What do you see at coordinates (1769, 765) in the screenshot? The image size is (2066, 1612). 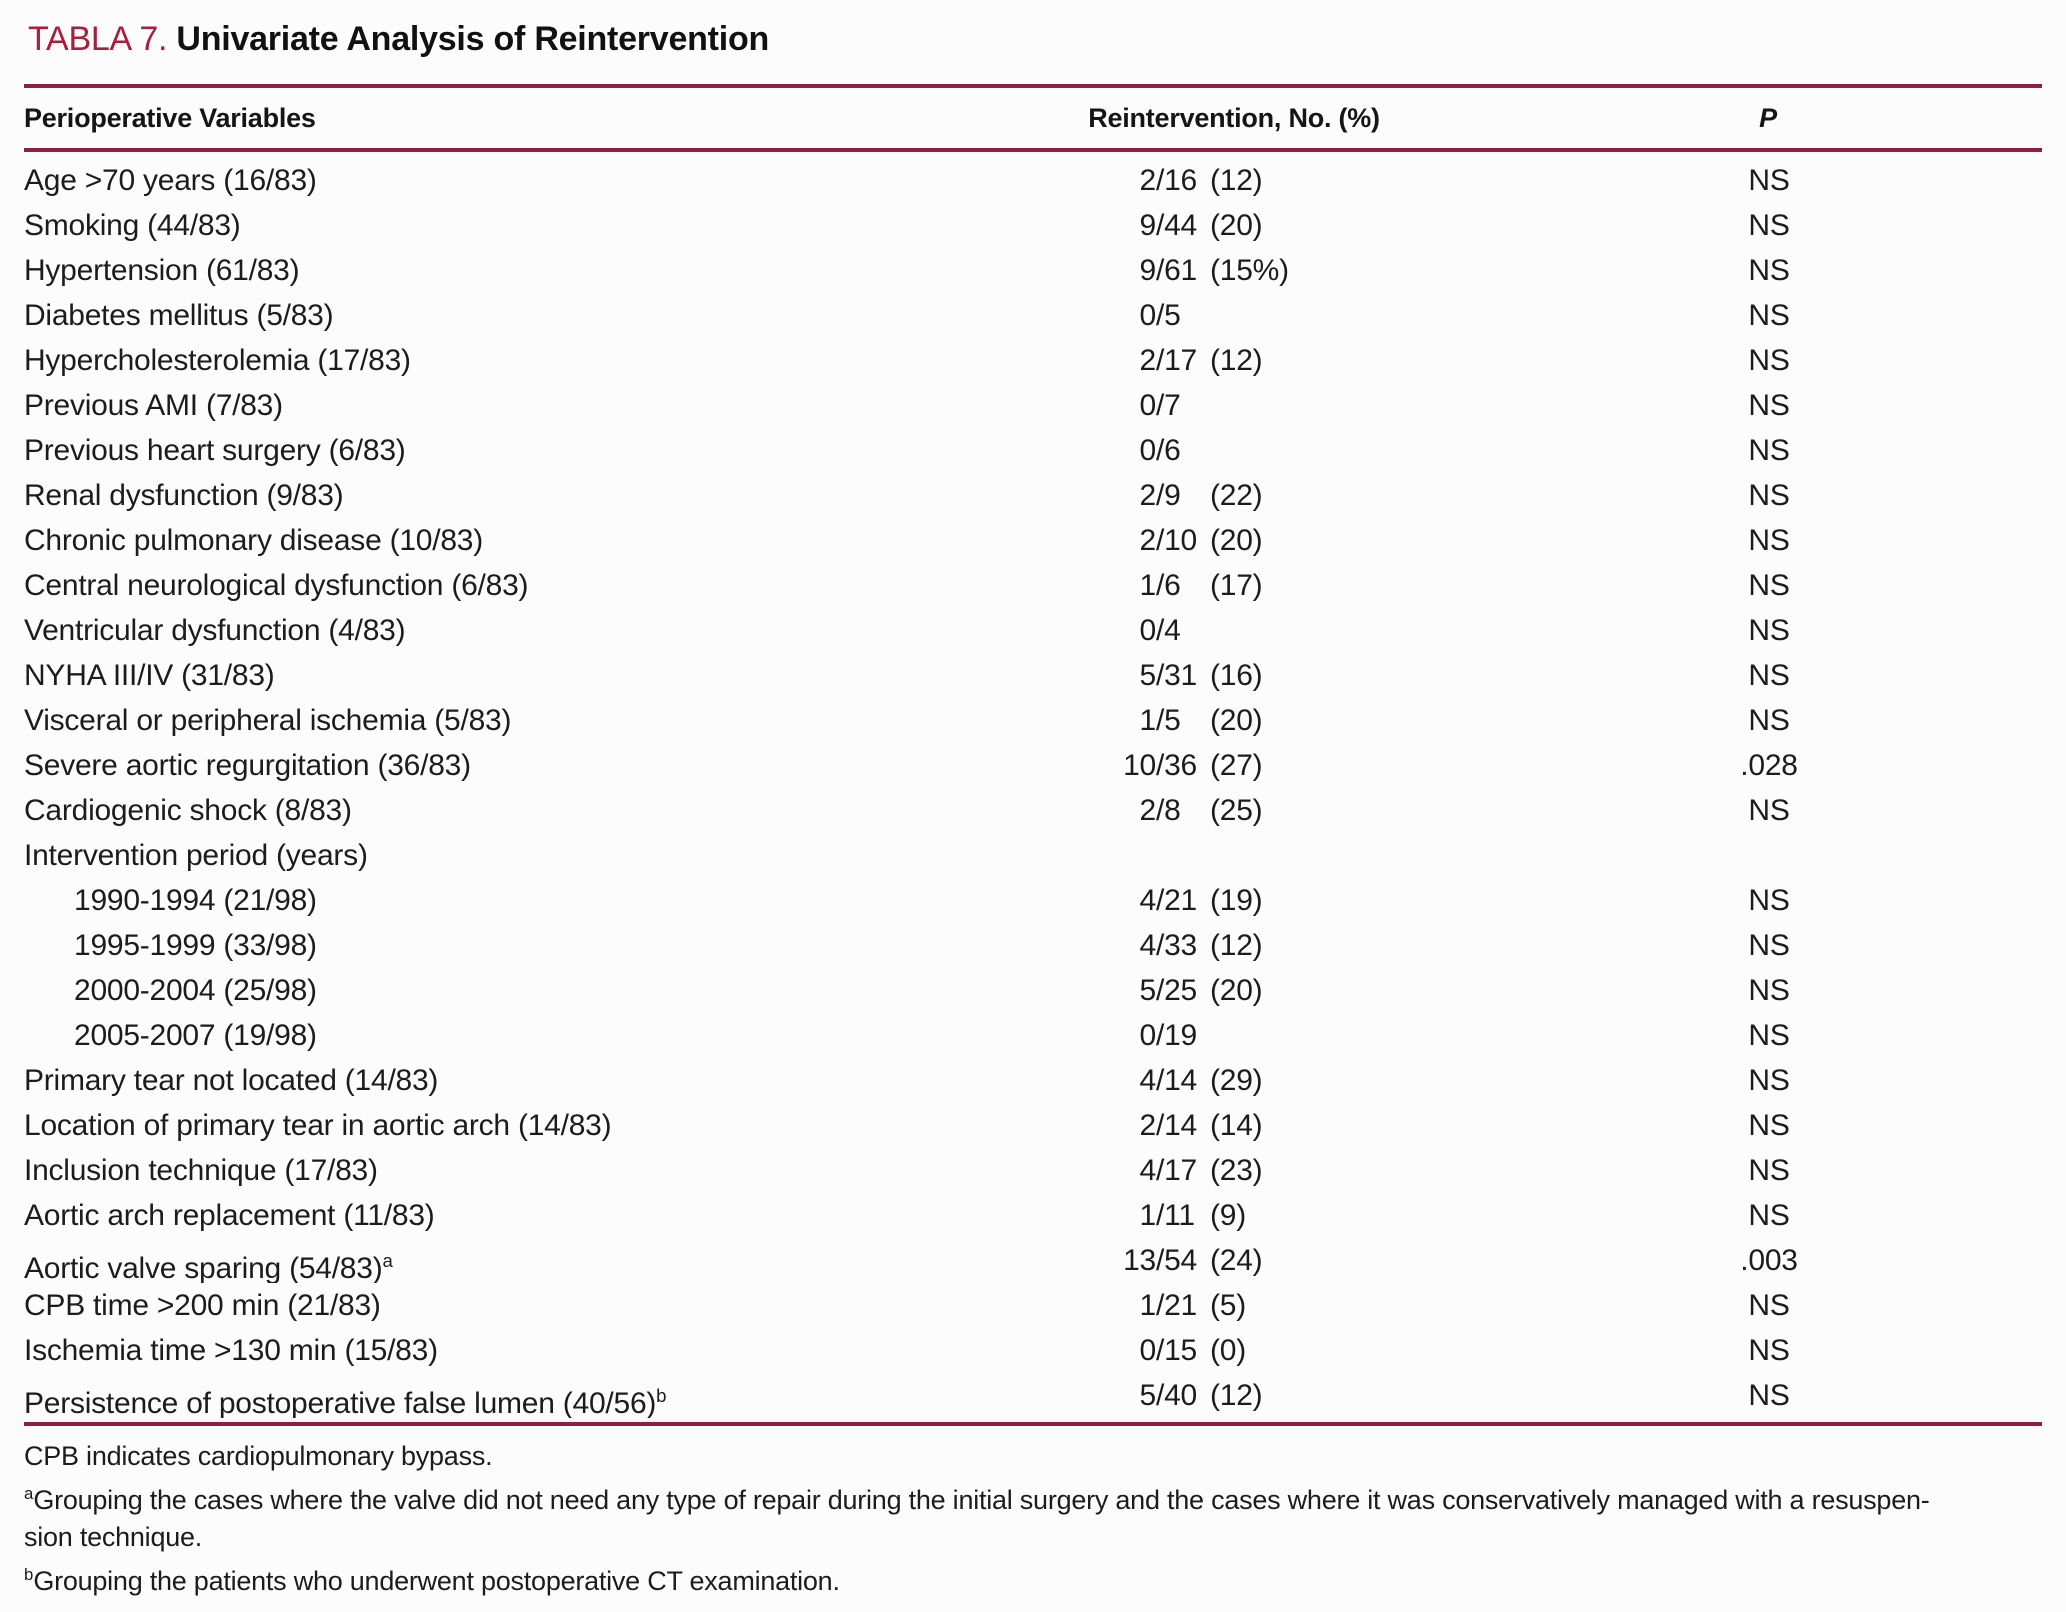 I see `row-p-value: .028` at bounding box center [1769, 765].